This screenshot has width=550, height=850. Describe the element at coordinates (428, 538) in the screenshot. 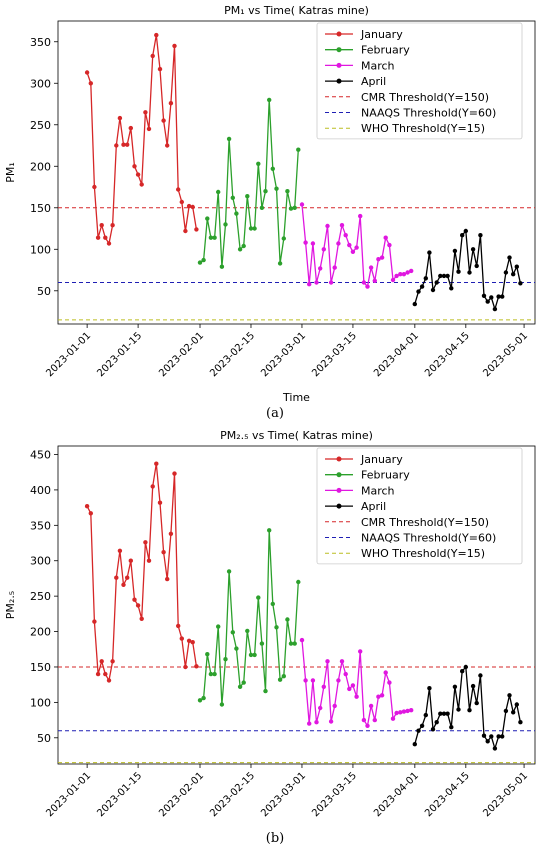

I see `legend-label: NAAQS Threshold(Y=60)` at that location.